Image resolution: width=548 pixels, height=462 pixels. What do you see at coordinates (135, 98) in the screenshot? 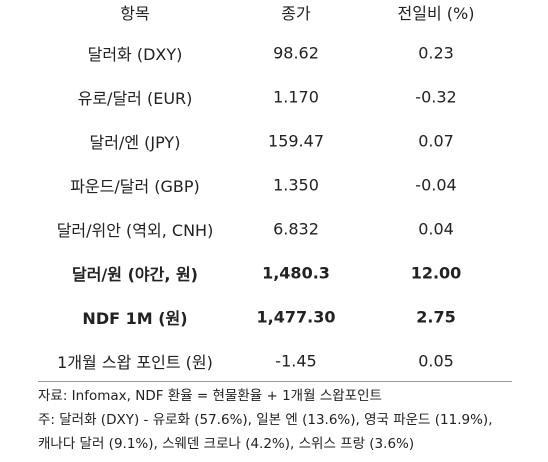
I see `table-cell: 유로/달러 (EUR)` at bounding box center [135, 98].